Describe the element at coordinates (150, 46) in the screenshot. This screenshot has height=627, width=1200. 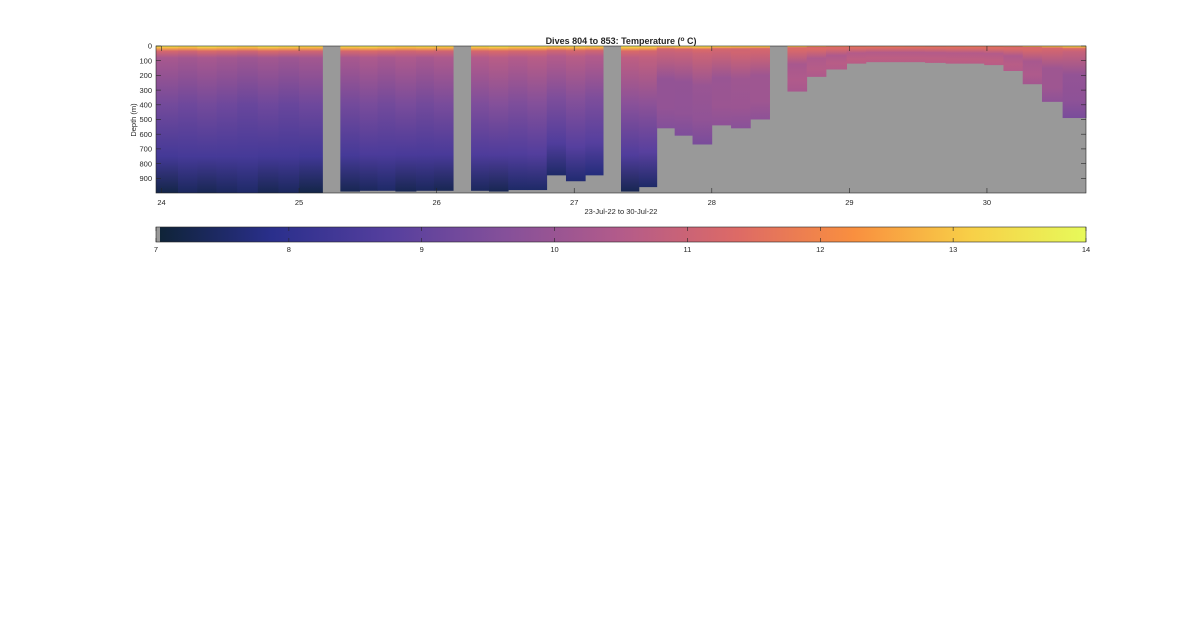
I see `y-tick-label: 0` at that location.